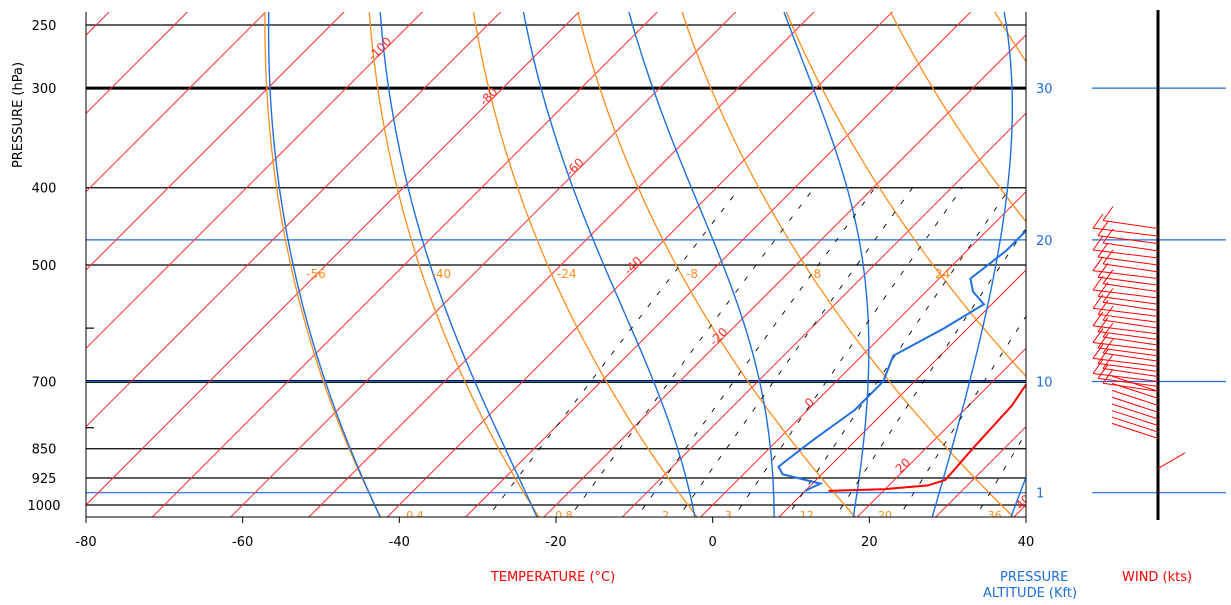  Describe the element at coordinates (555, 542) in the screenshot. I see `x-tick-label: -20` at that location.